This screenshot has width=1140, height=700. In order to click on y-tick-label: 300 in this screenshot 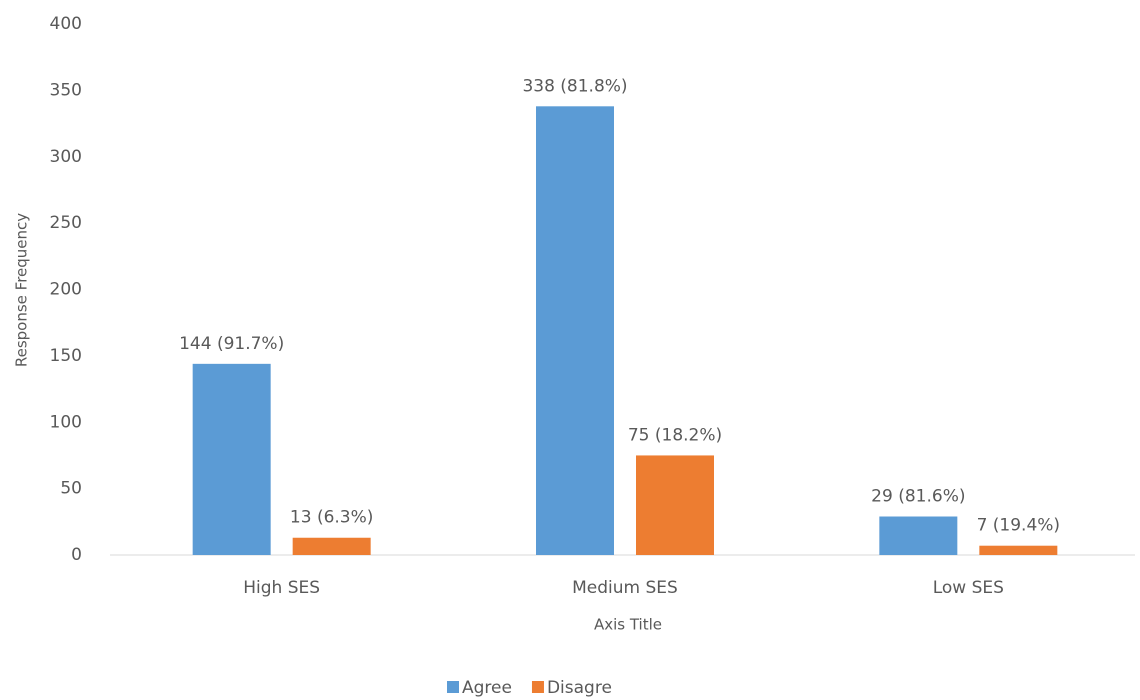, I will do `click(66, 157)`.